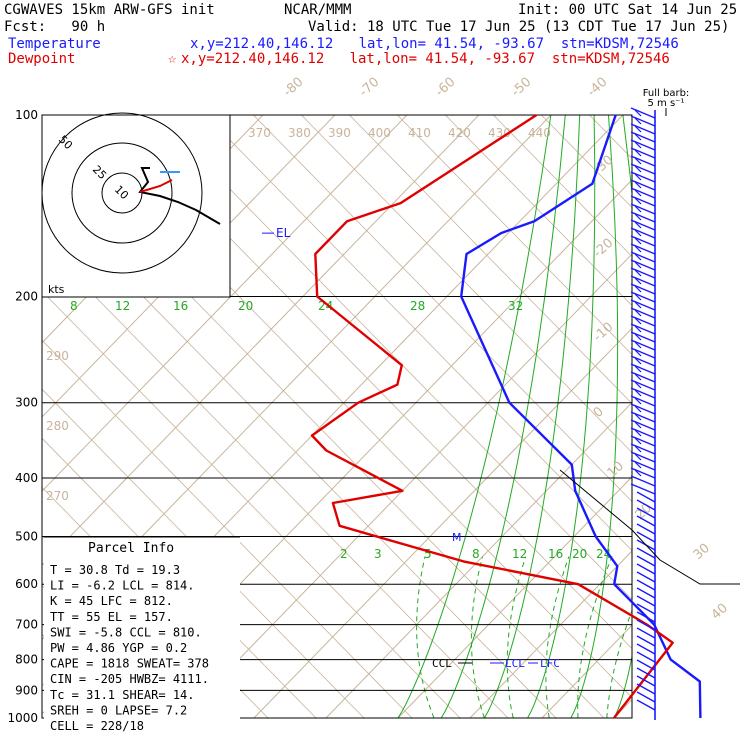 This screenshot has height=740, width=740. What do you see at coordinates (55, 27) in the screenshot?
I see `forecast-hour: Fcst: 90 h` at bounding box center [55, 27].